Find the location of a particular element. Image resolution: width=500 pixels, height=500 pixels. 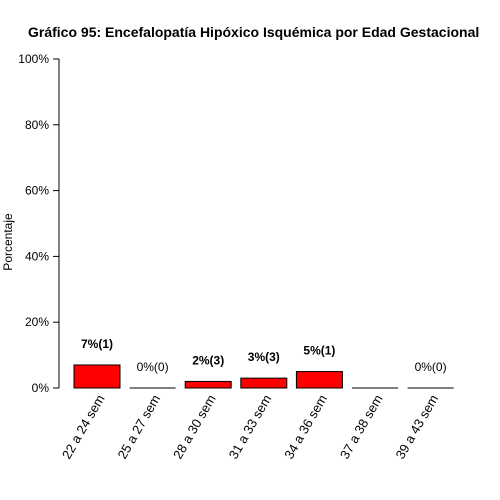

data-label: 3%(3) is located at coordinates (264, 357).